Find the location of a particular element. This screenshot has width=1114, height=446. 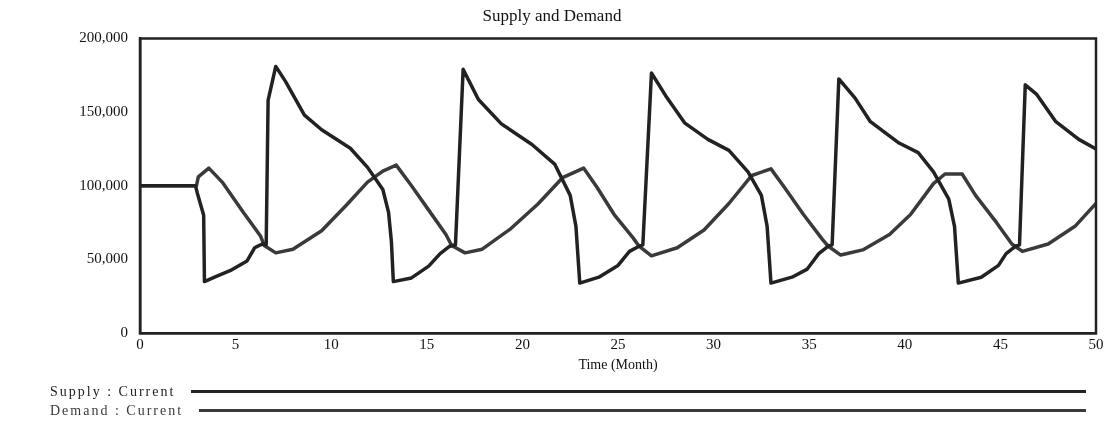

x-tick-label: 20 is located at coordinates (522, 344).